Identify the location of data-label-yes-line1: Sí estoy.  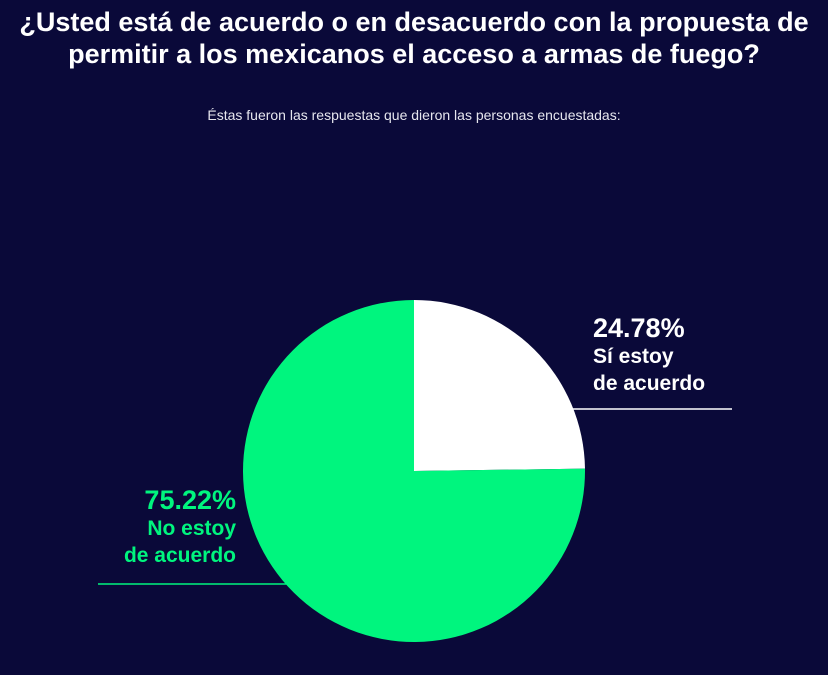
(633, 356).